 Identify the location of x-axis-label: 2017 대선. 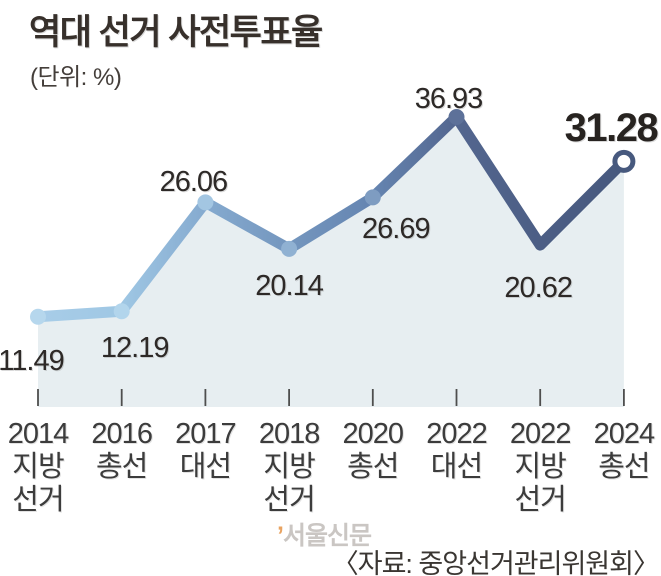
(206, 450).